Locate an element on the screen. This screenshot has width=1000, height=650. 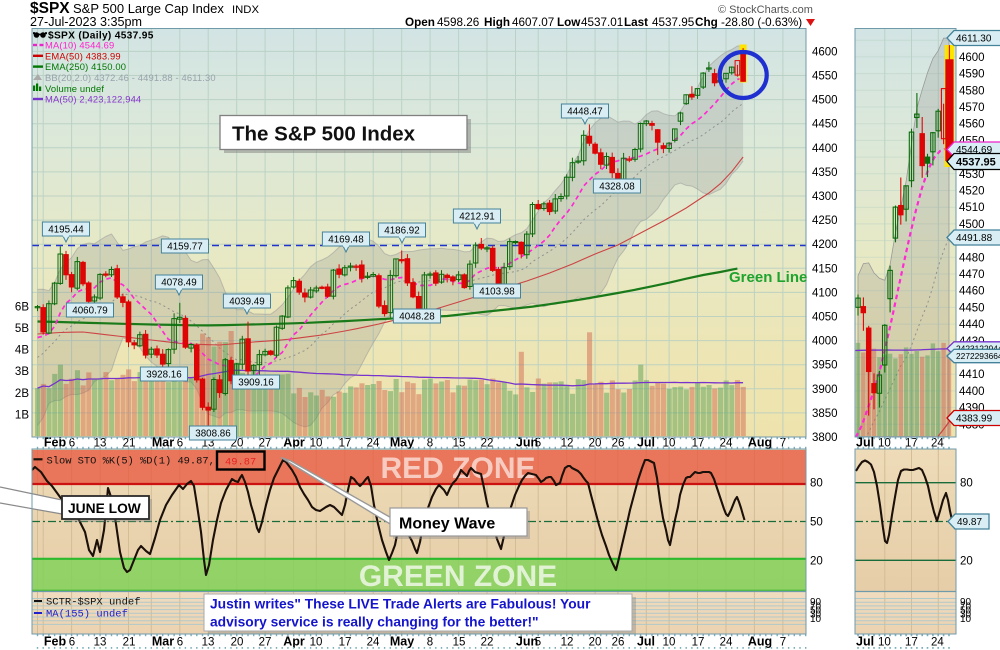
svg-text: 4350 is located at coordinates (825, 173).